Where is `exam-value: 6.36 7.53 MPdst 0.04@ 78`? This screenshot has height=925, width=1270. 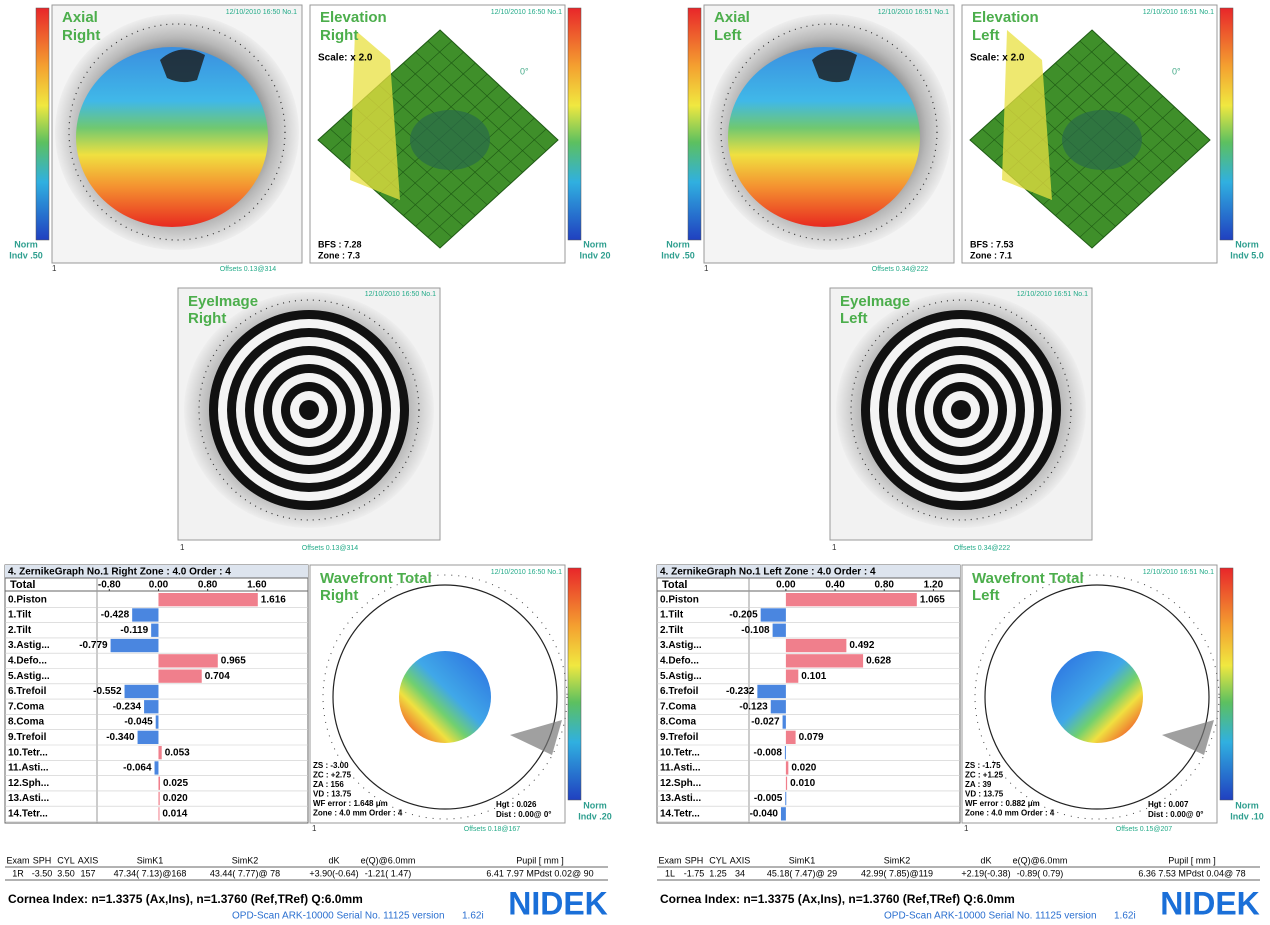
exam-value: 6.36 7.53 MPdst 0.04@ 78 is located at coordinates (1191, 873).